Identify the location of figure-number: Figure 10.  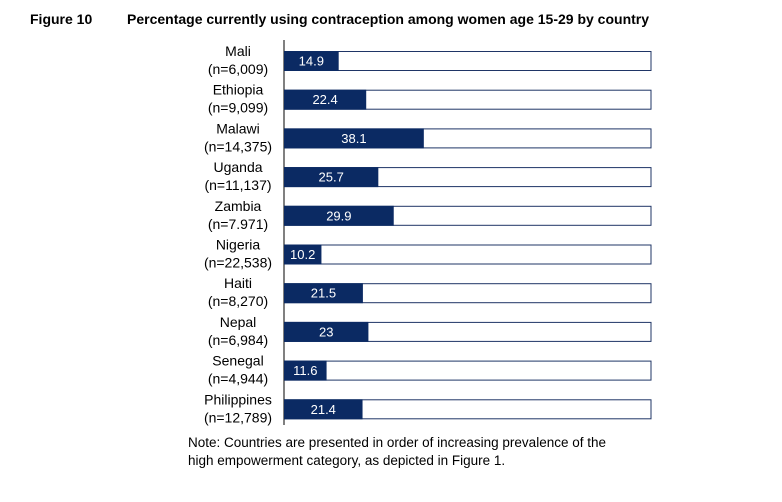
(61, 19).